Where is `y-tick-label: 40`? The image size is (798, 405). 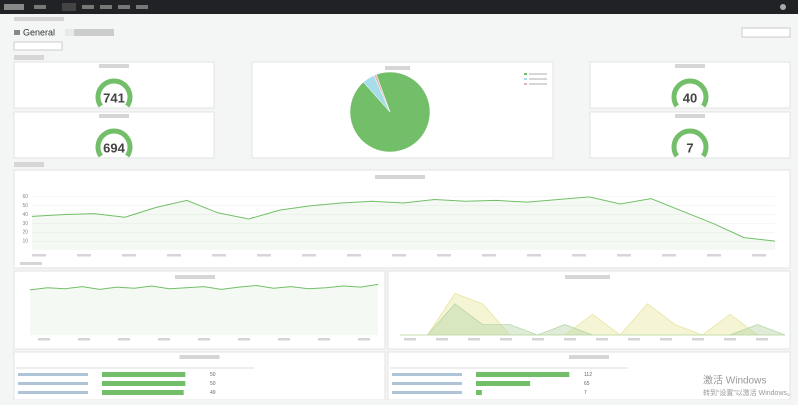
y-tick-label: 40 is located at coordinates (25, 215).